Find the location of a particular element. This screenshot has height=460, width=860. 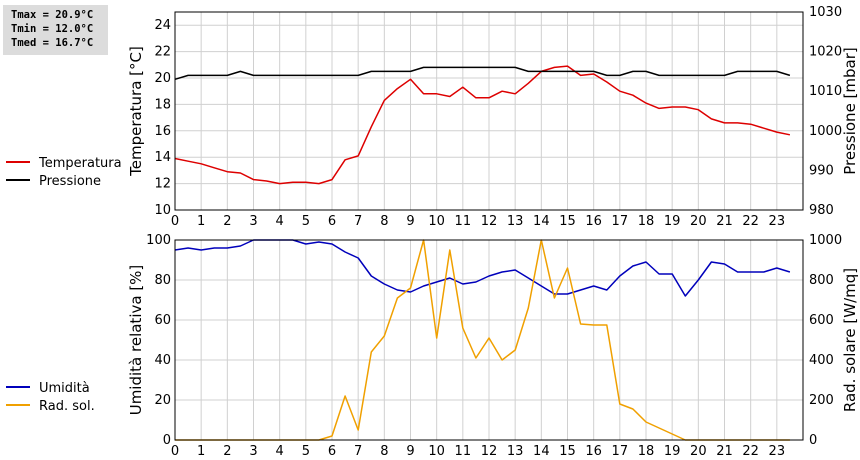

y-axis-title: Umidità relativa [%] is located at coordinates (136, 340).